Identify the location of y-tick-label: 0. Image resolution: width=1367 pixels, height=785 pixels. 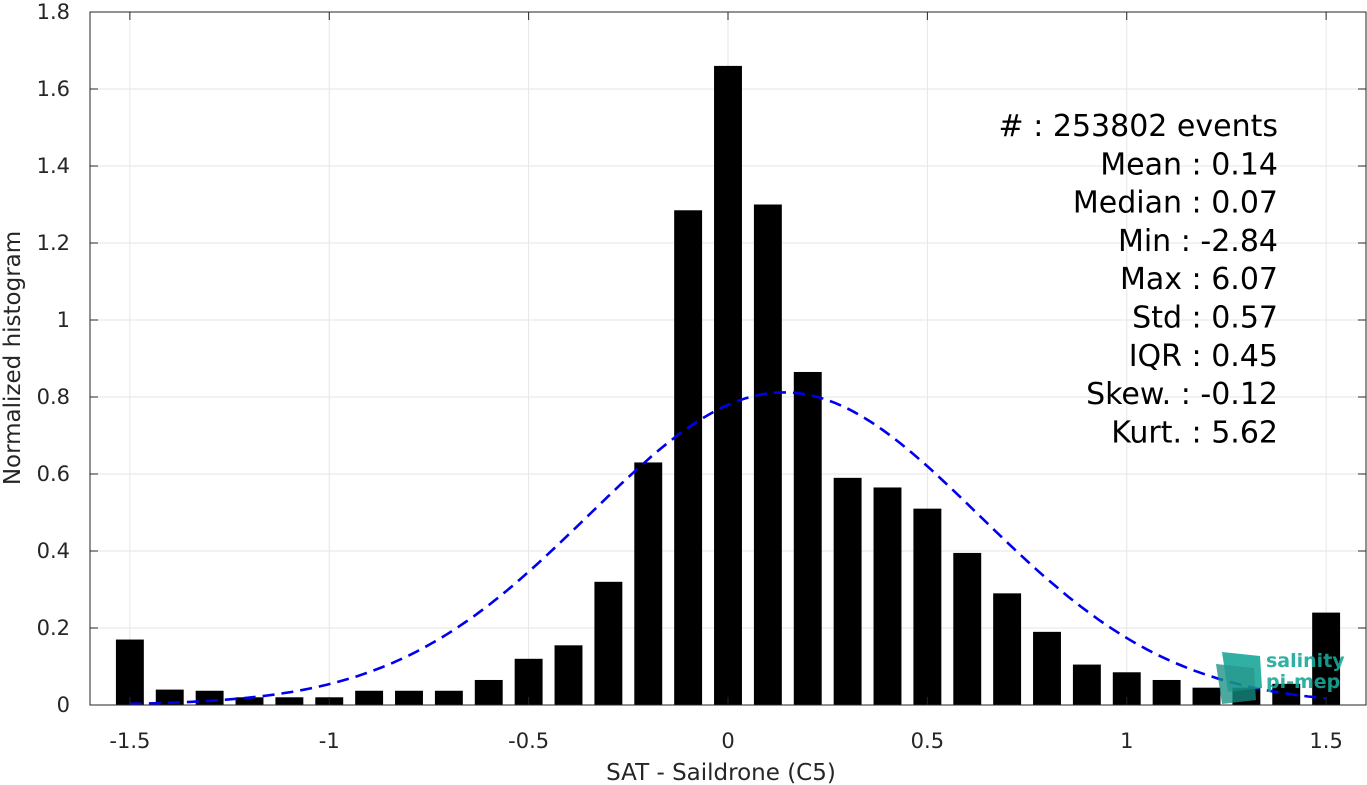
(63, 705).